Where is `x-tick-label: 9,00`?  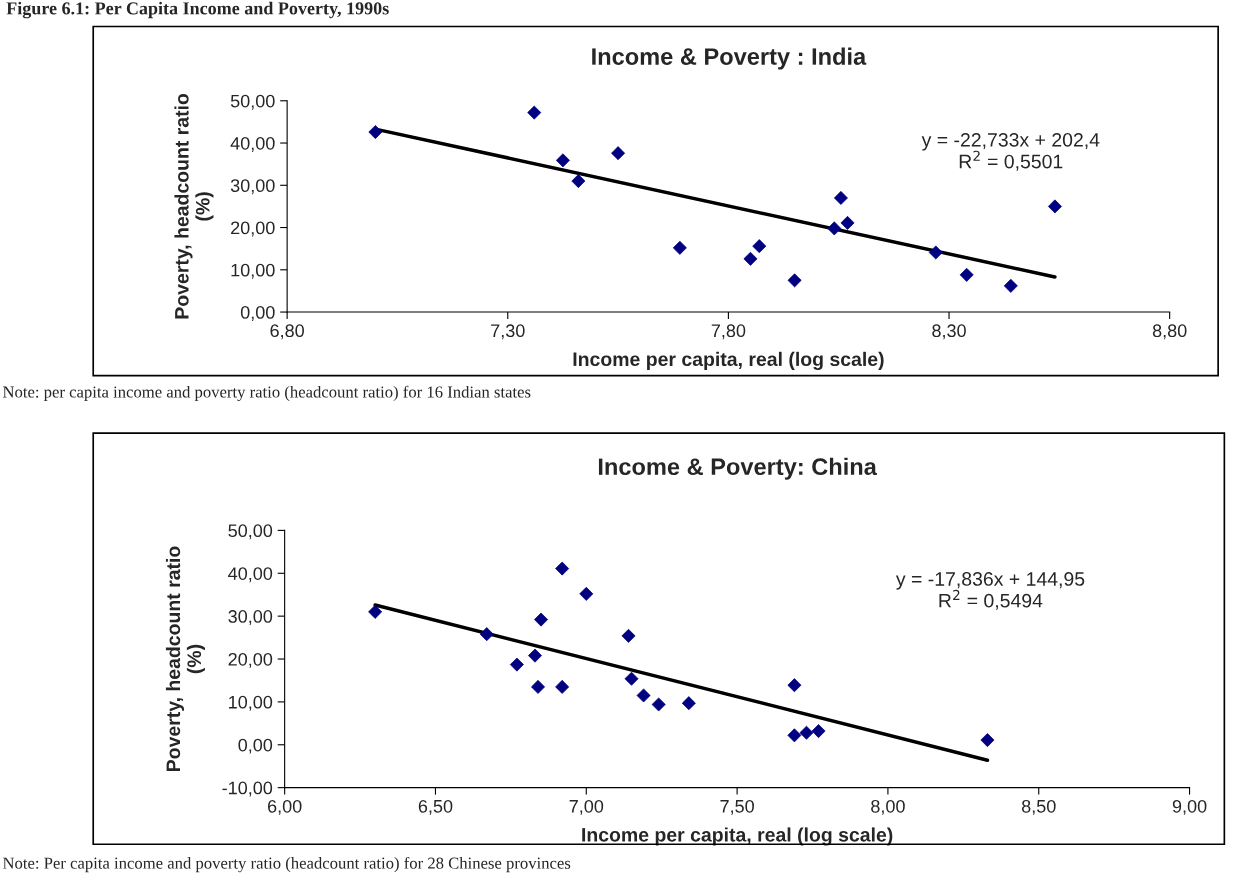
x-tick-label: 9,00 is located at coordinates (1189, 807).